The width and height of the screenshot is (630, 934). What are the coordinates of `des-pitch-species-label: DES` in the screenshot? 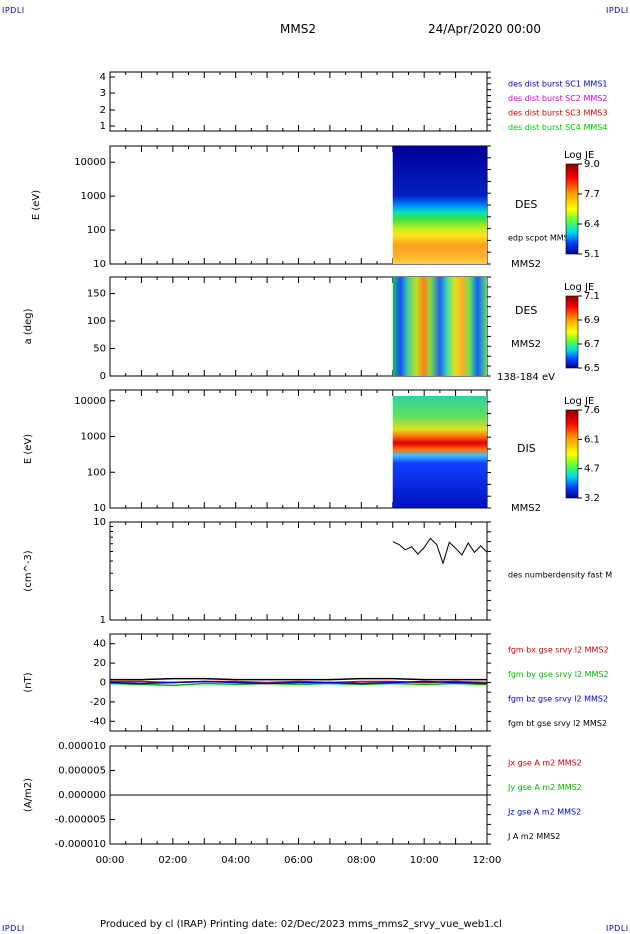 It's located at (526, 310).